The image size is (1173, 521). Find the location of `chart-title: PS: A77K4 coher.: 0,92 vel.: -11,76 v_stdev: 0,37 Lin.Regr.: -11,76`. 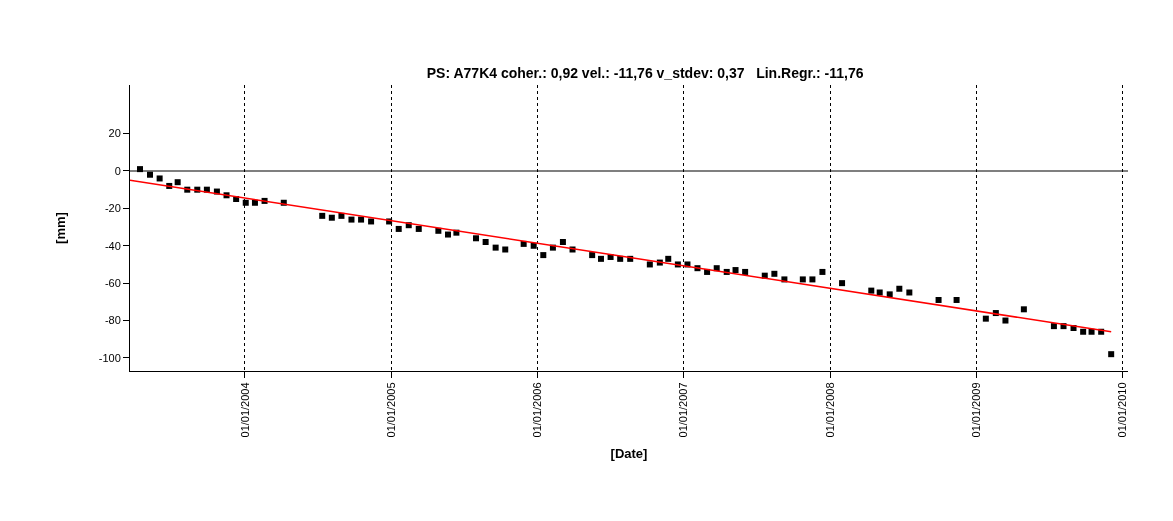

chart-title: PS: A77K4 coher.: 0,92 vel.: -11,76 v_stdev: 0,37 Lin.Regr.: -11,76 is located at coordinates (645, 72).